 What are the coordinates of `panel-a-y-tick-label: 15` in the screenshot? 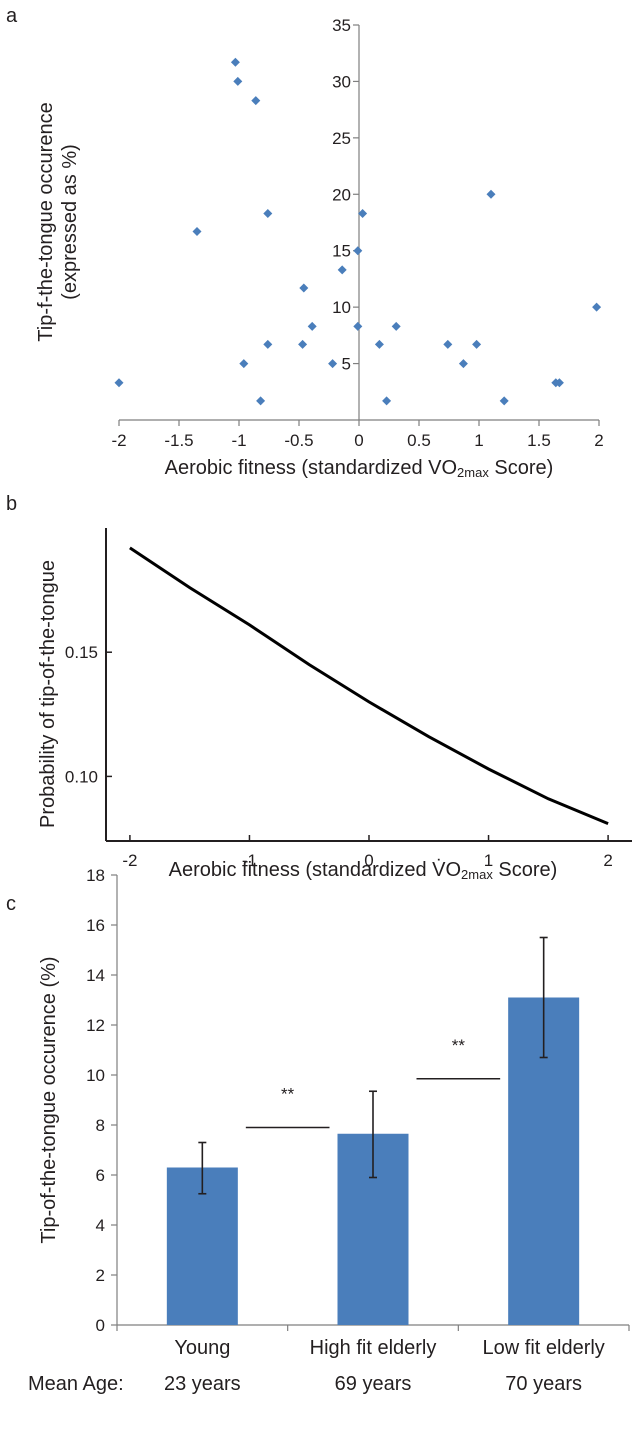 It's located at (341, 251).